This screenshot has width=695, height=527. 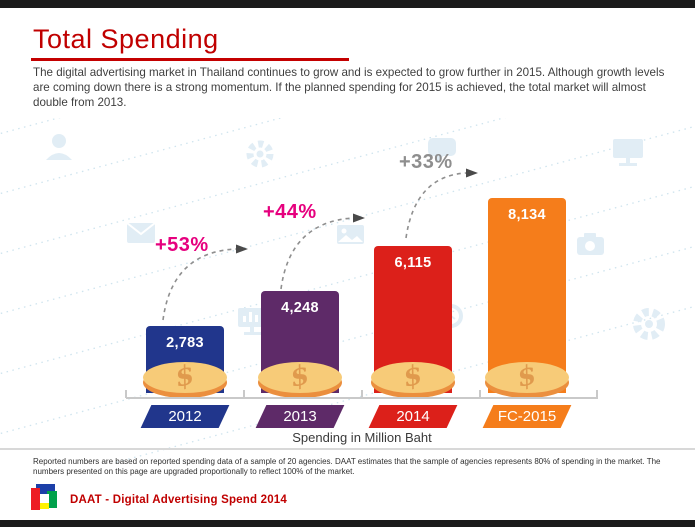 I want to click on logo-green-block, so click(x=52, y=499).